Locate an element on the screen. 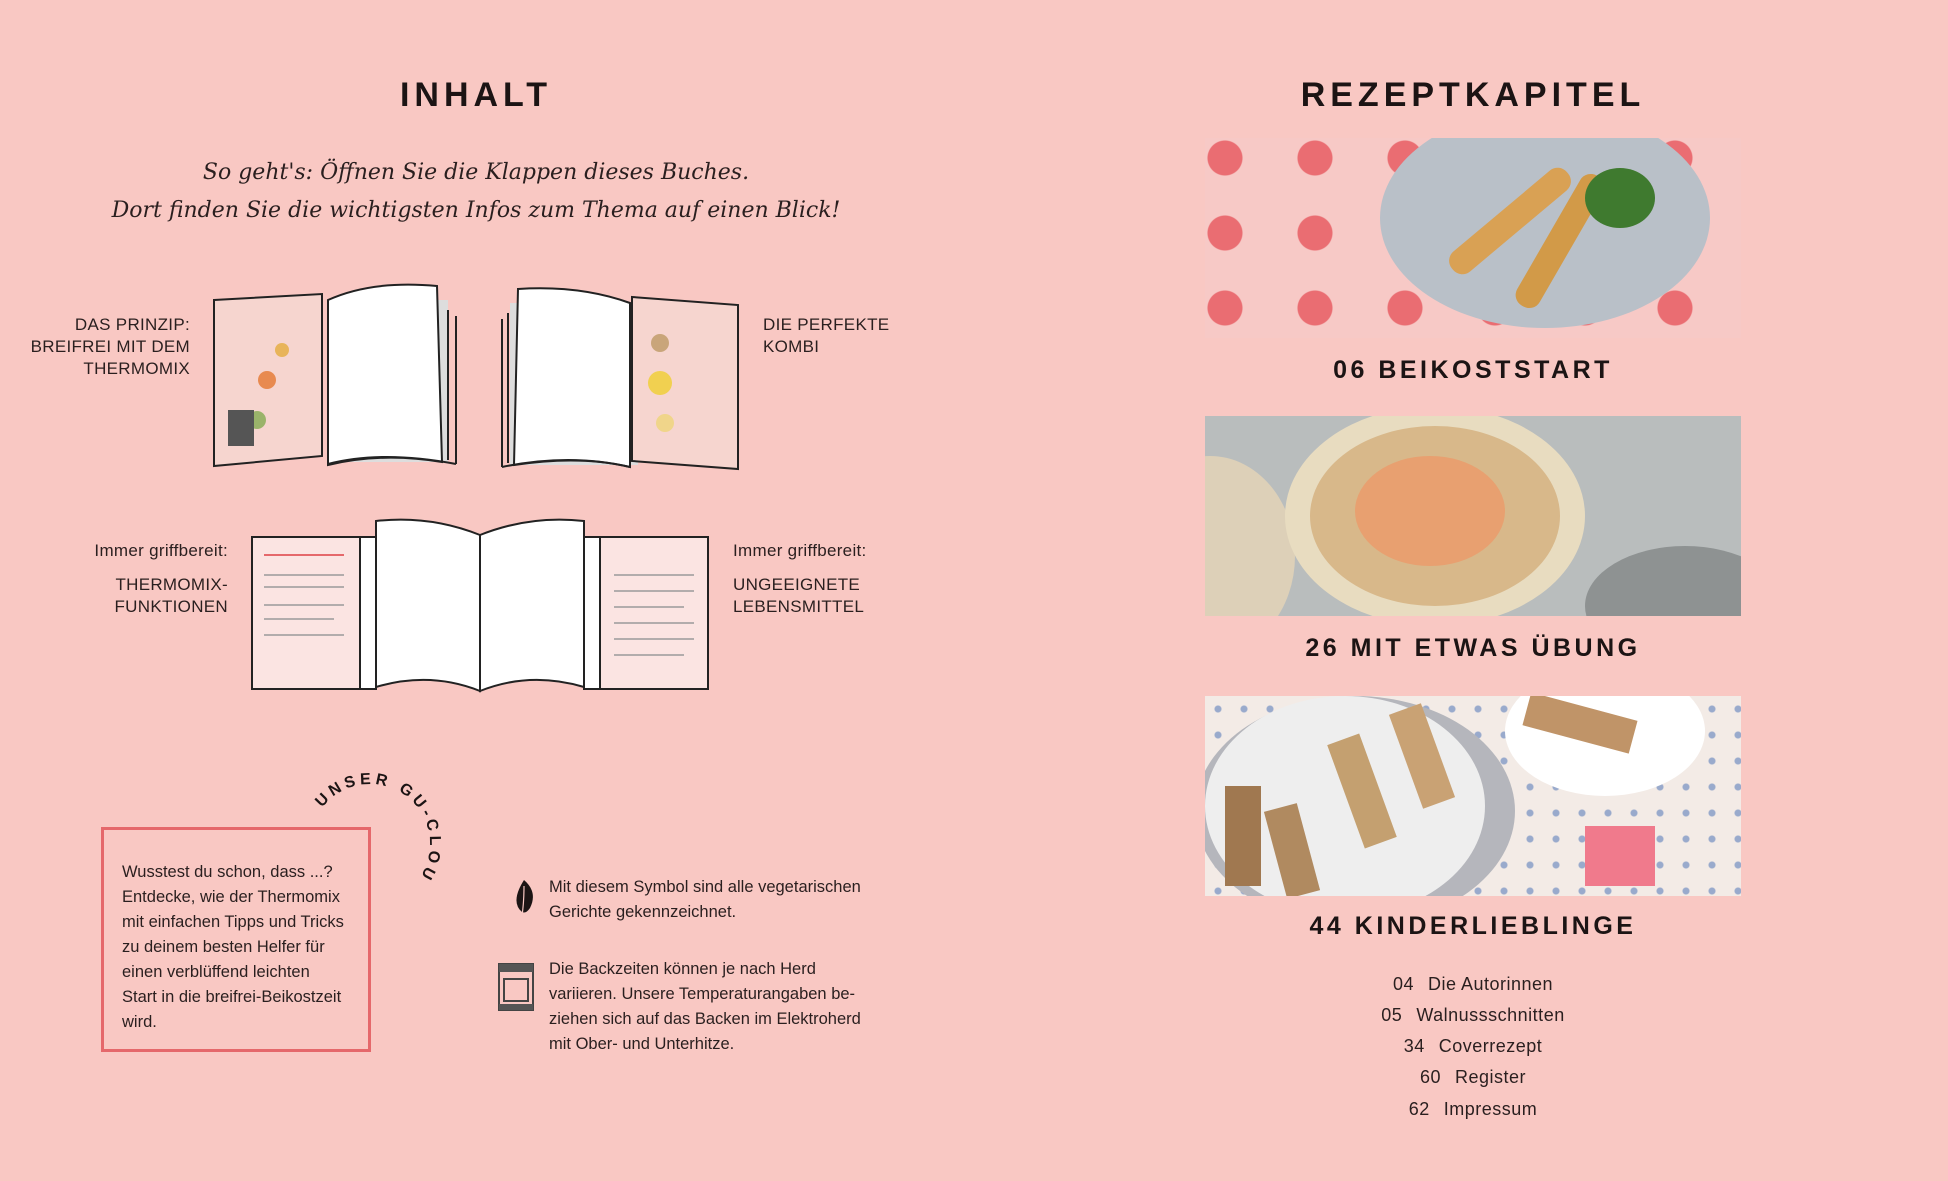 This screenshot has height=1181, width=1948. note-line: Die Backzeiten können je nach Herd is located at coordinates (682, 969).